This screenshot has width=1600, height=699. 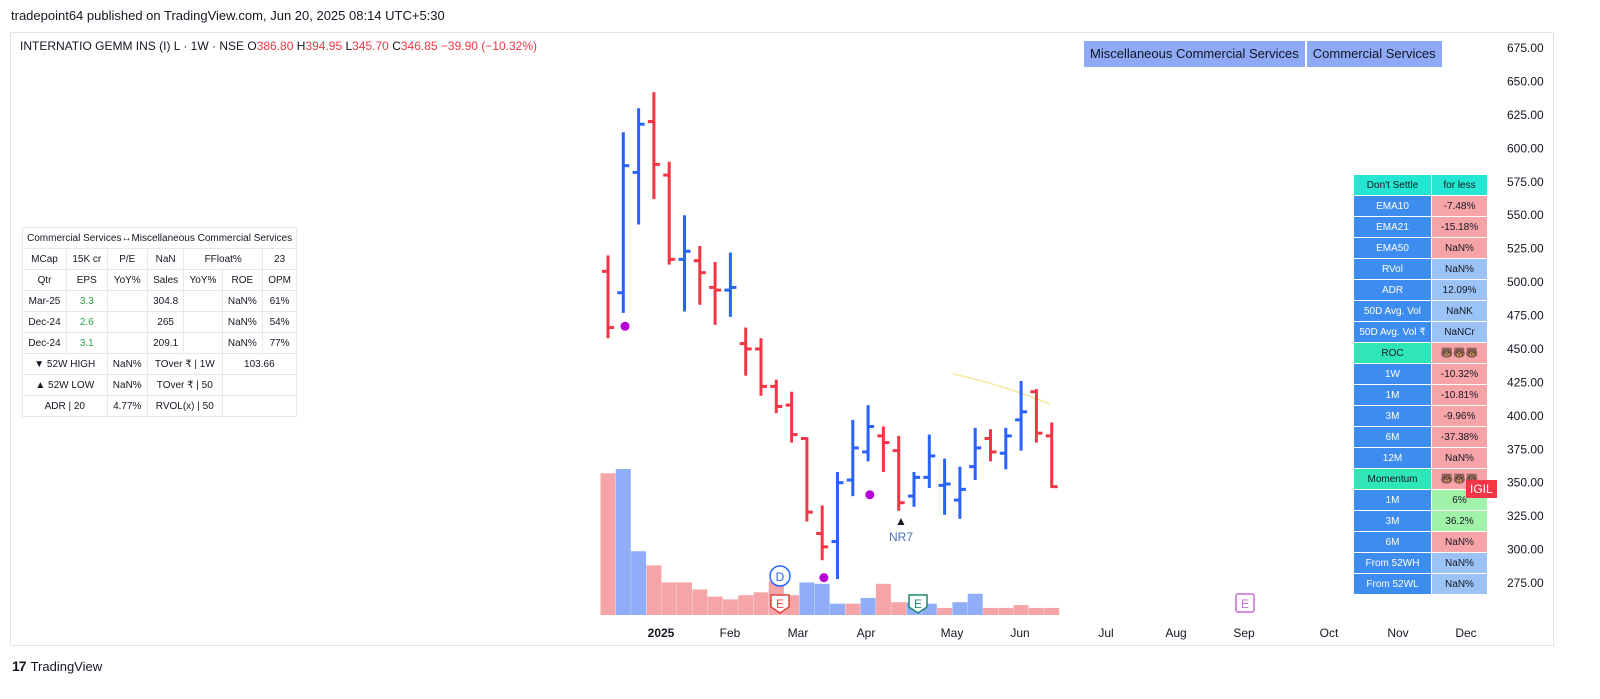 I want to click on tradingview-footer: 17 TradingView, so click(x=57, y=666).